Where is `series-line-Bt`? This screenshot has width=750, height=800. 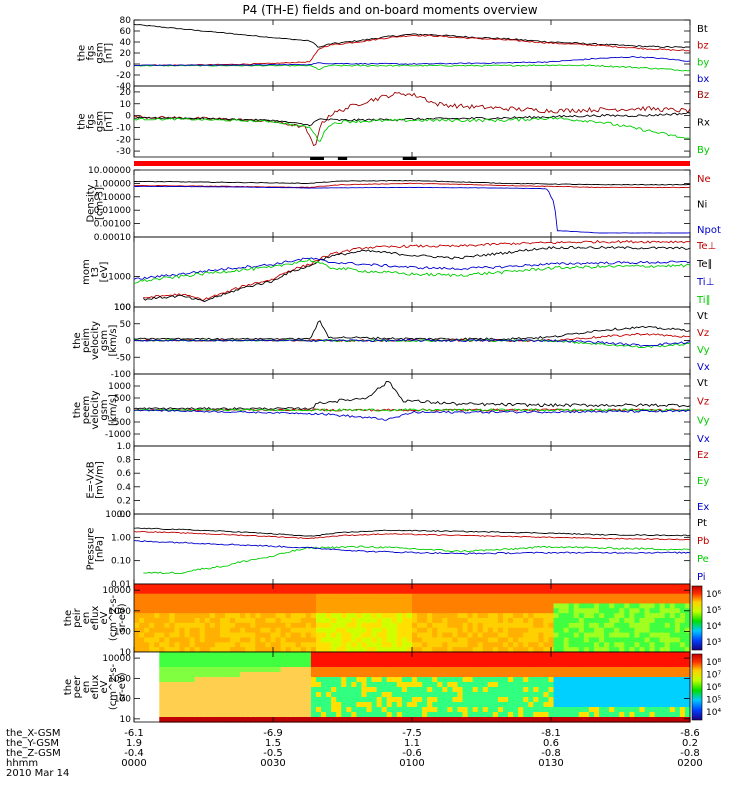
series-line-Bt is located at coordinates (412, 36).